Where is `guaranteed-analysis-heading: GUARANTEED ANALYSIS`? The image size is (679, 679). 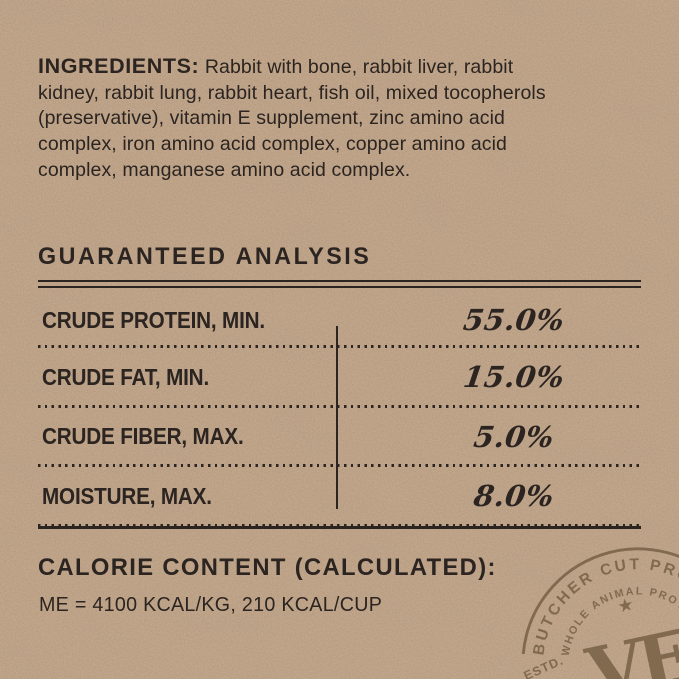
guaranteed-analysis-heading: GUARANTEED ANALYSIS is located at coordinates (205, 256).